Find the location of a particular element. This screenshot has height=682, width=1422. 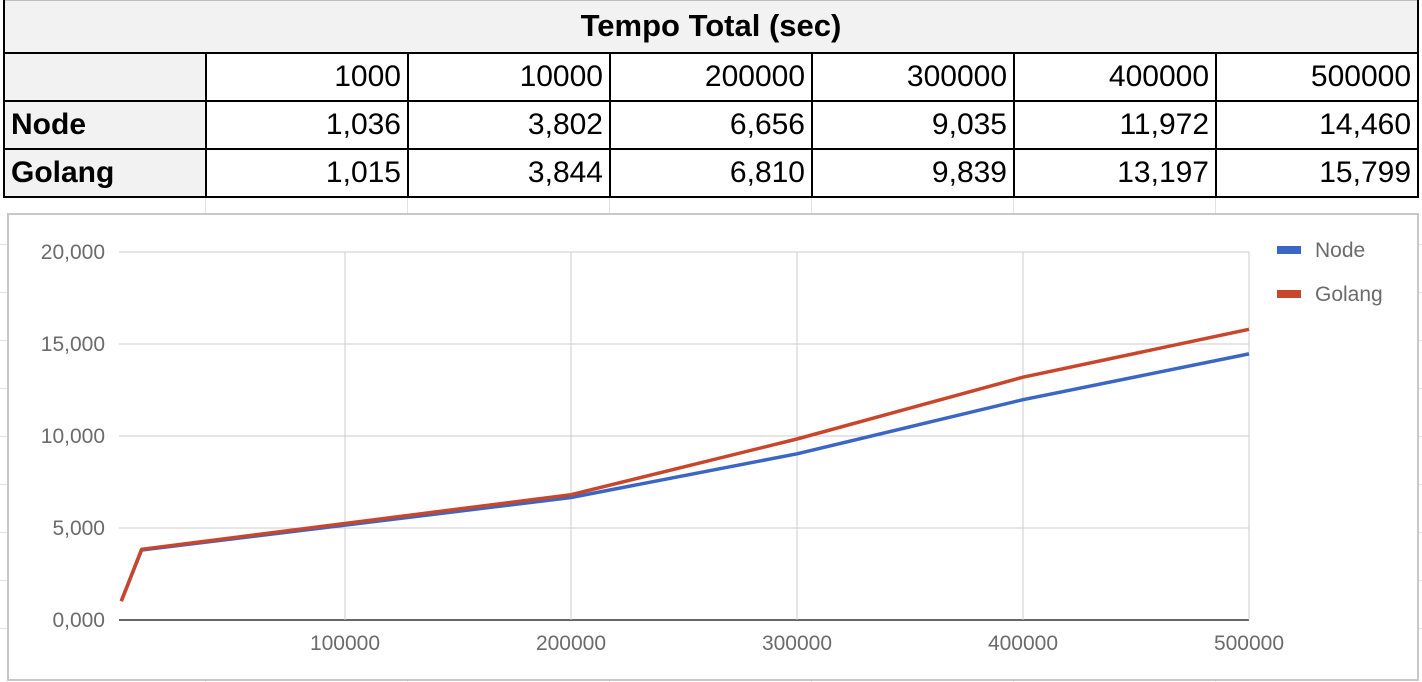

table-cell: 9,839 is located at coordinates (913, 172).